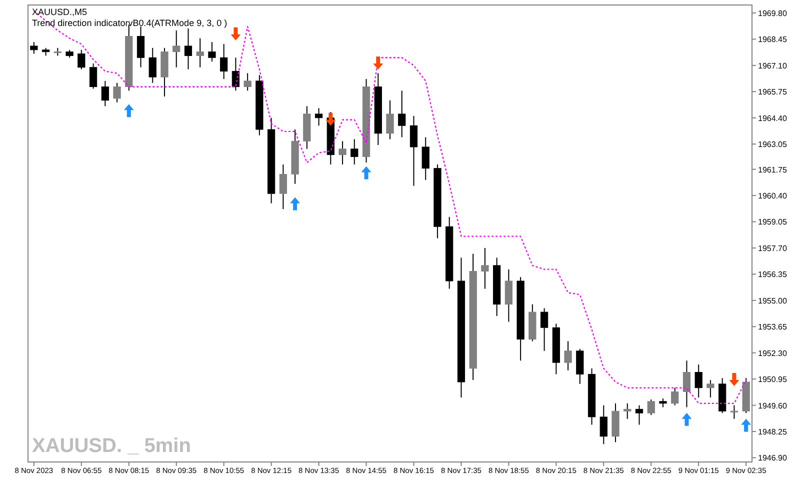  Describe the element at coordinates (773, 65) in the screenshot. I see `y-tick-label: 1967.10` at that location.